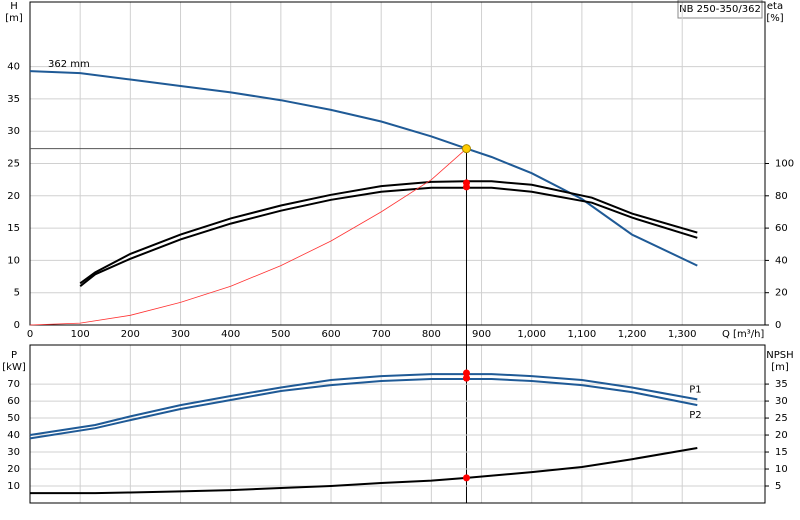 This screenshot has height=520, width=800. I want to click on y-tick-label: 0, so click(17, 325).